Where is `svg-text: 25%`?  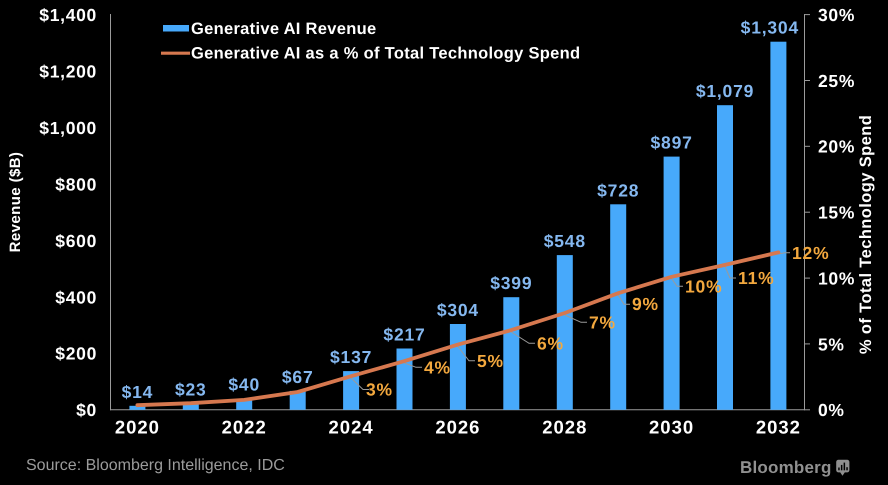
svg-text: 25% is located at coordinates (836, 81).